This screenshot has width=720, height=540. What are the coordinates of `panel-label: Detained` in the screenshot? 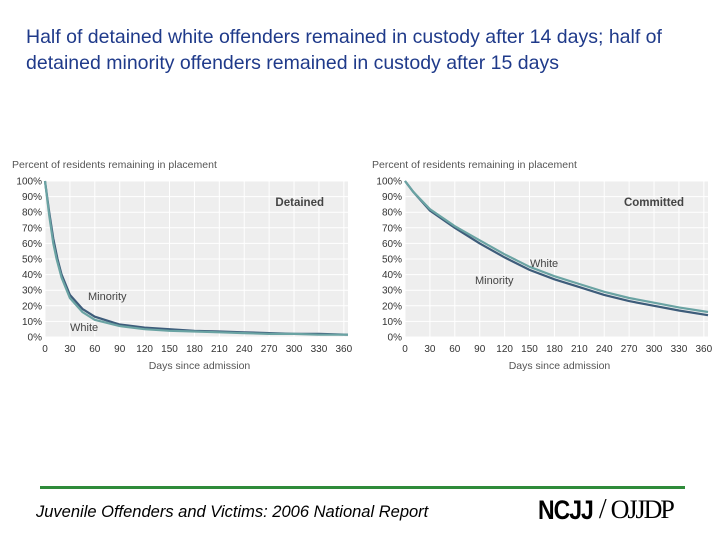 It's located at (299, 203).